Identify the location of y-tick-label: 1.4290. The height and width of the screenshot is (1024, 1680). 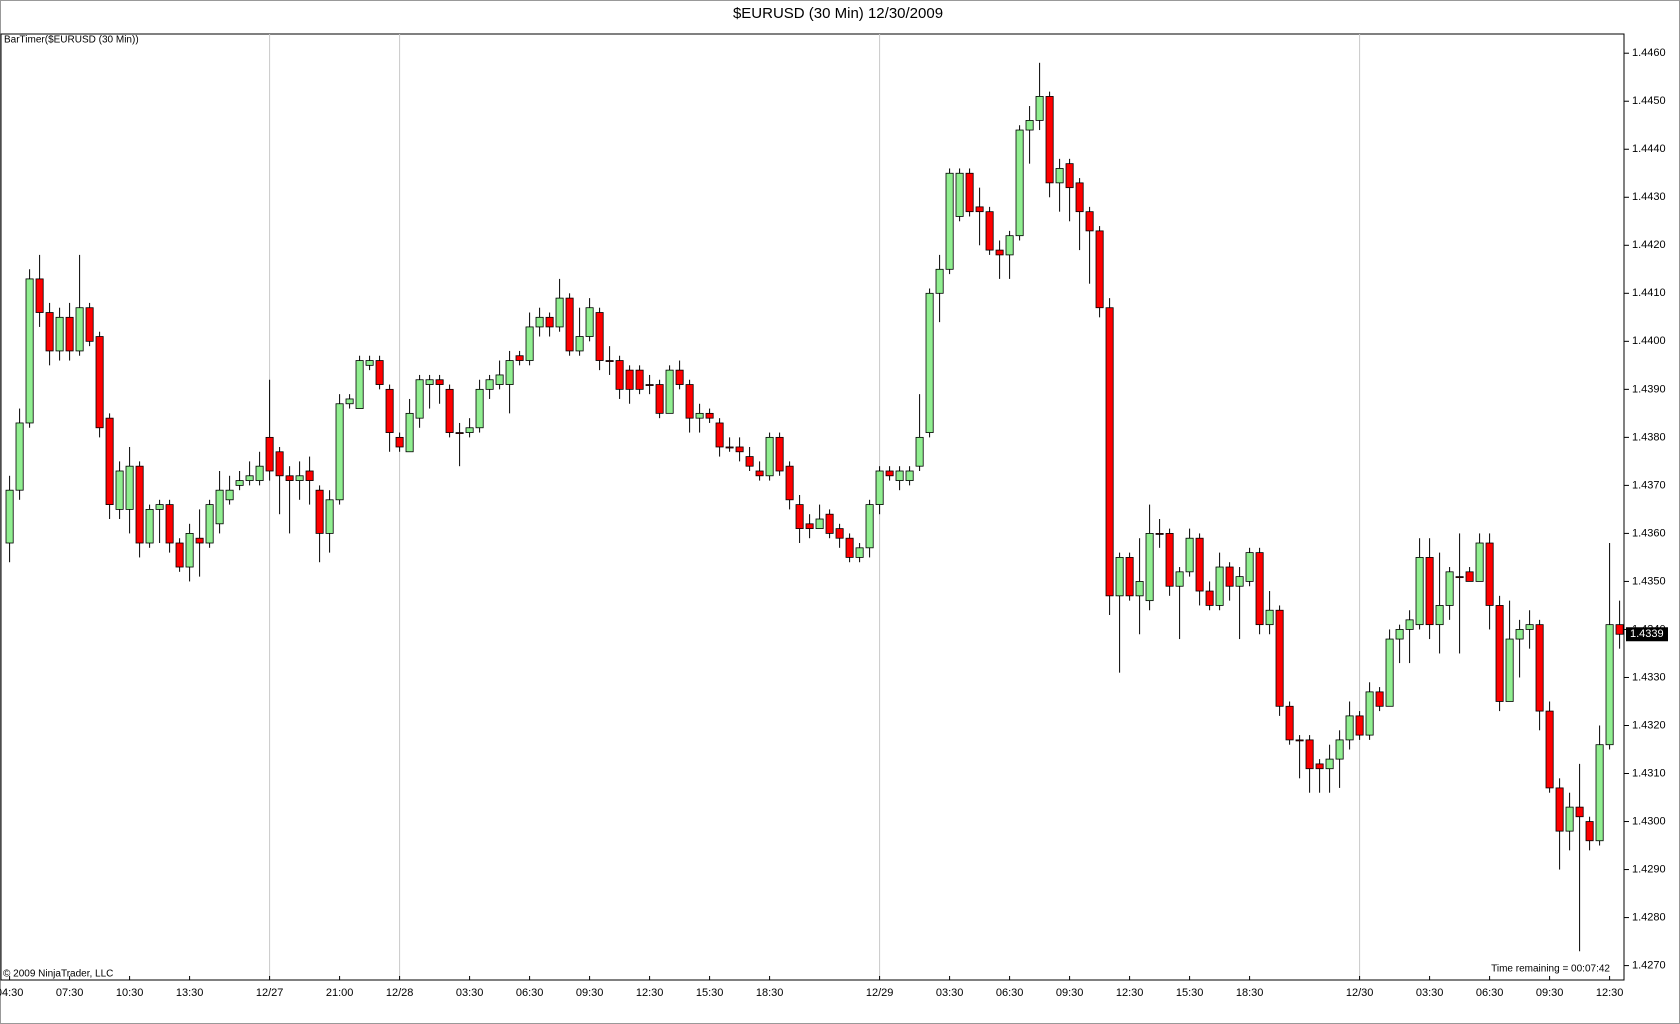
(1649, 869).